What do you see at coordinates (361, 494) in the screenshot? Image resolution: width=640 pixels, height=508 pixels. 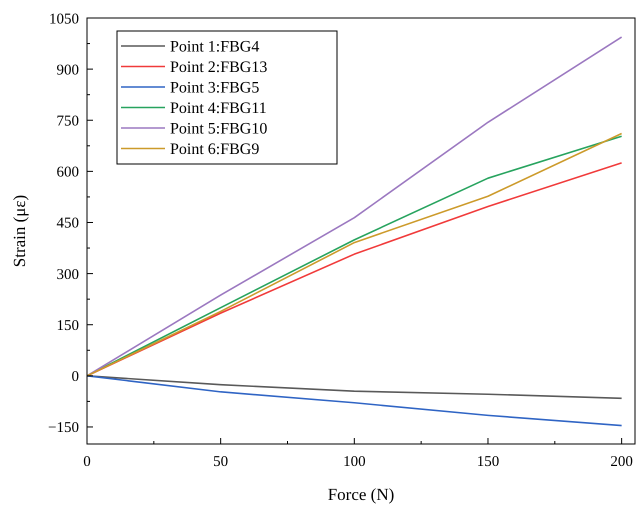 I see `x-axis-title: Force (N)` at bounding box center [361, 494].